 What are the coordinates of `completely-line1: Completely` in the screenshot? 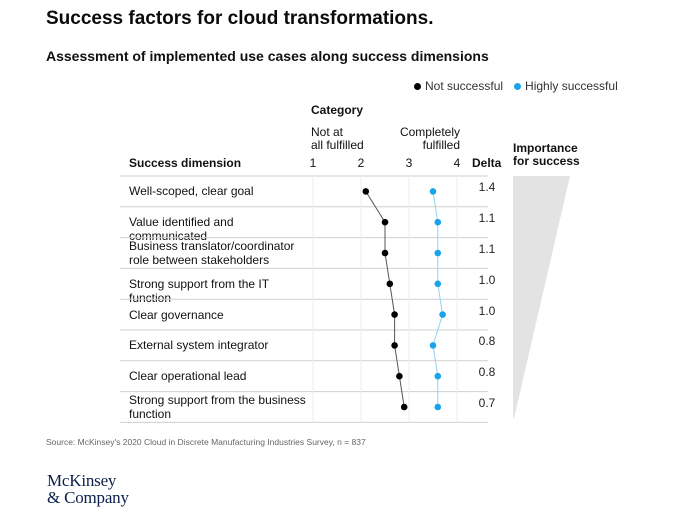 It's located at (429, 132).